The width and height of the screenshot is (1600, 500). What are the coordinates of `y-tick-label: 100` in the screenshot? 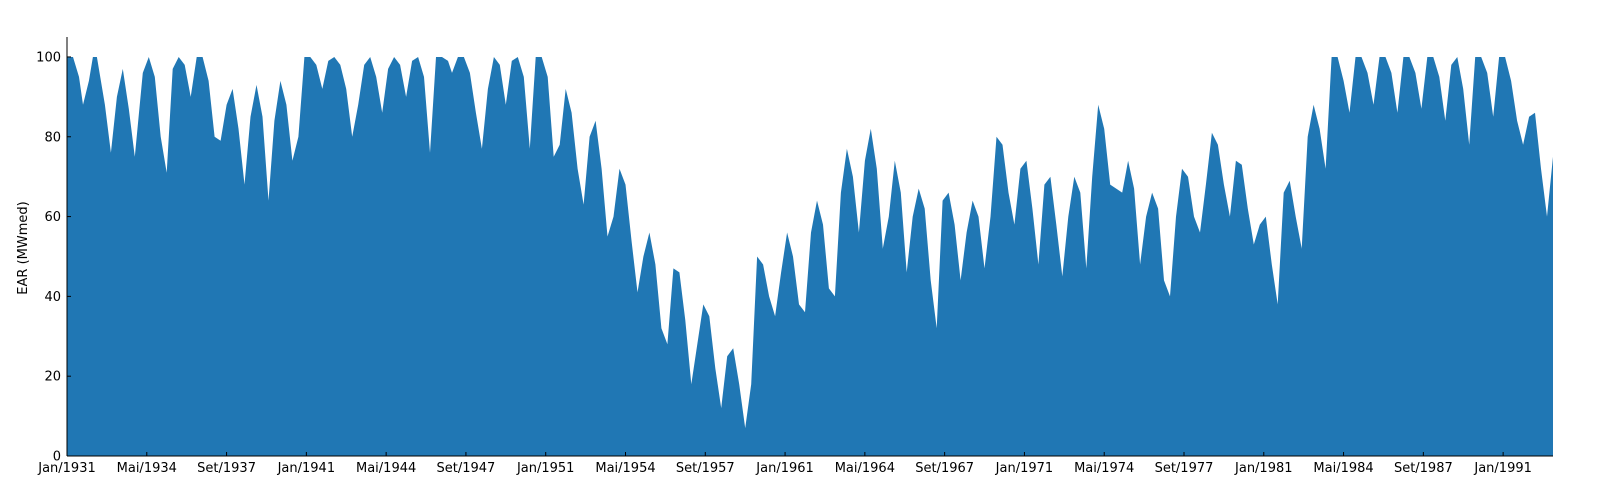 It's located at (48, 57).